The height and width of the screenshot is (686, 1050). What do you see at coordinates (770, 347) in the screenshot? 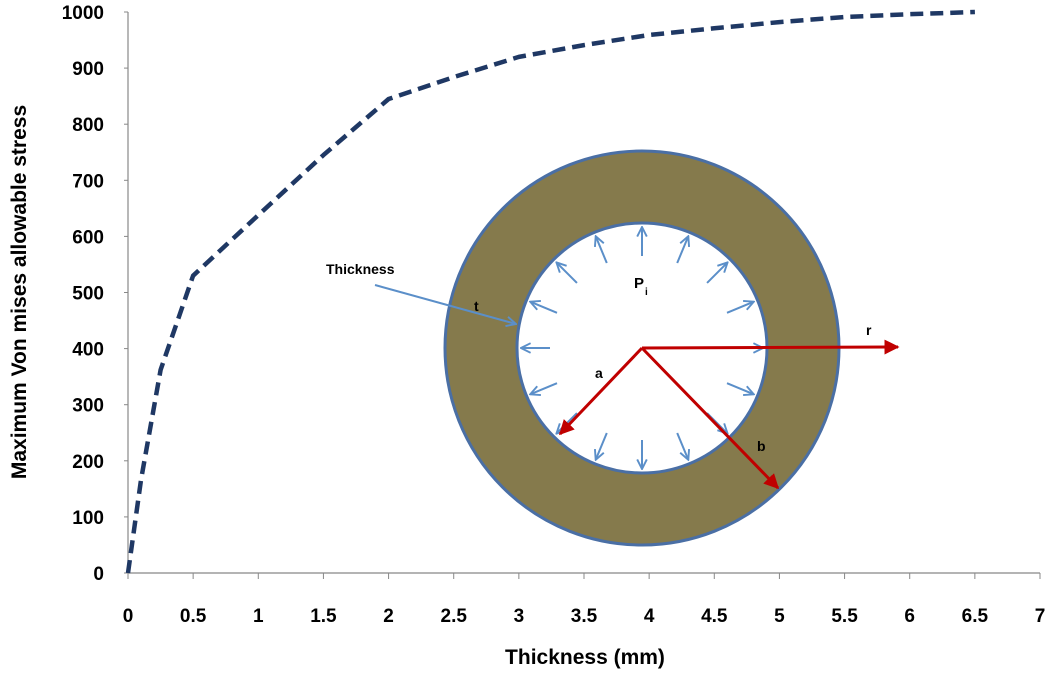
I see `radius-r` at bounding box center [770, 347].